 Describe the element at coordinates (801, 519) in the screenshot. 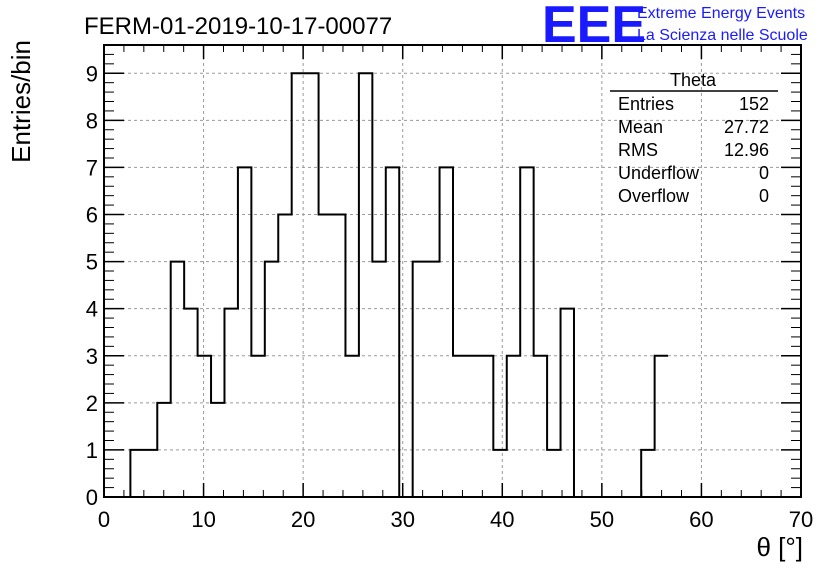

I see `x-tick-label: 70` at that location.